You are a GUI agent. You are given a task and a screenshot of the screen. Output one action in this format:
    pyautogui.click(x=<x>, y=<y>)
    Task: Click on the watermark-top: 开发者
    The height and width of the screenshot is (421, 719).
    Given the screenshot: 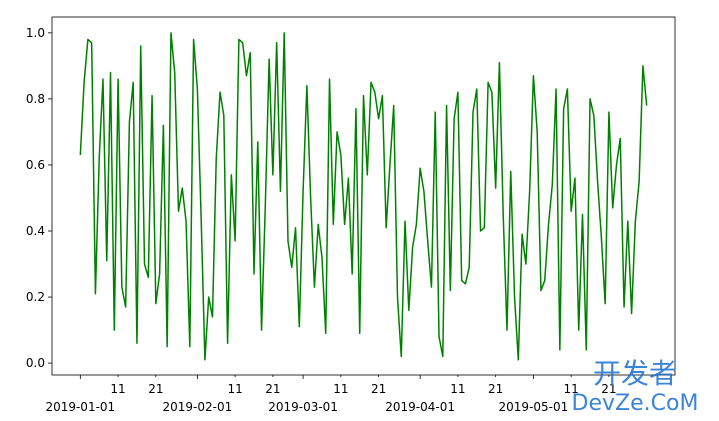 What is the action you would take?
    pyautogui.click(x=635, y=373)
    